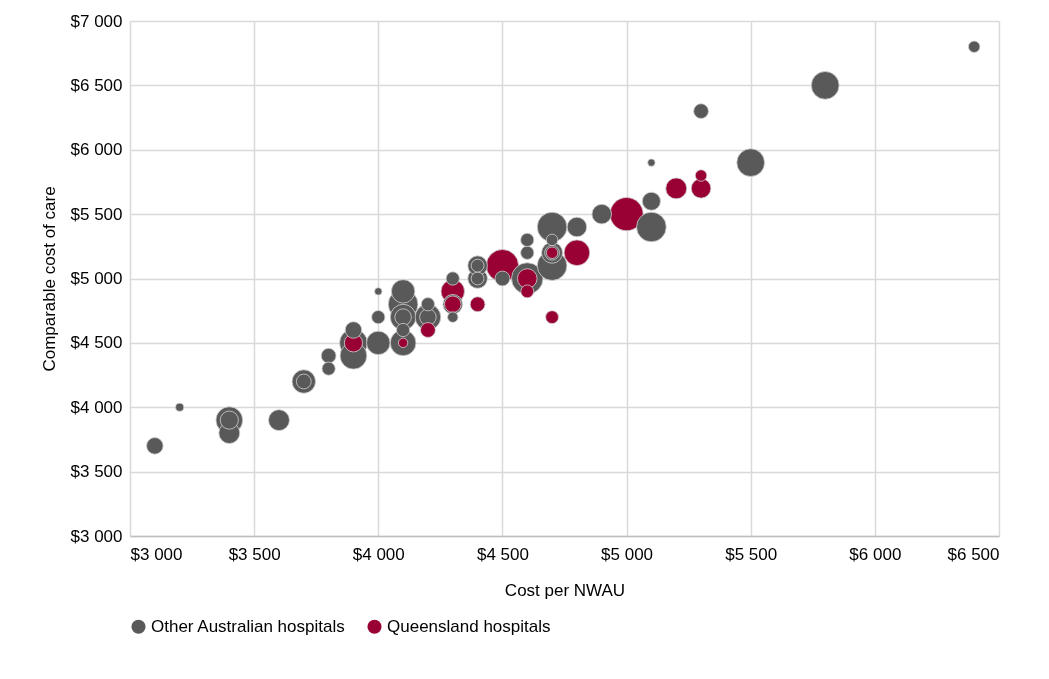  I want to click on y-tick-label: $3 500, so click(96, 472).